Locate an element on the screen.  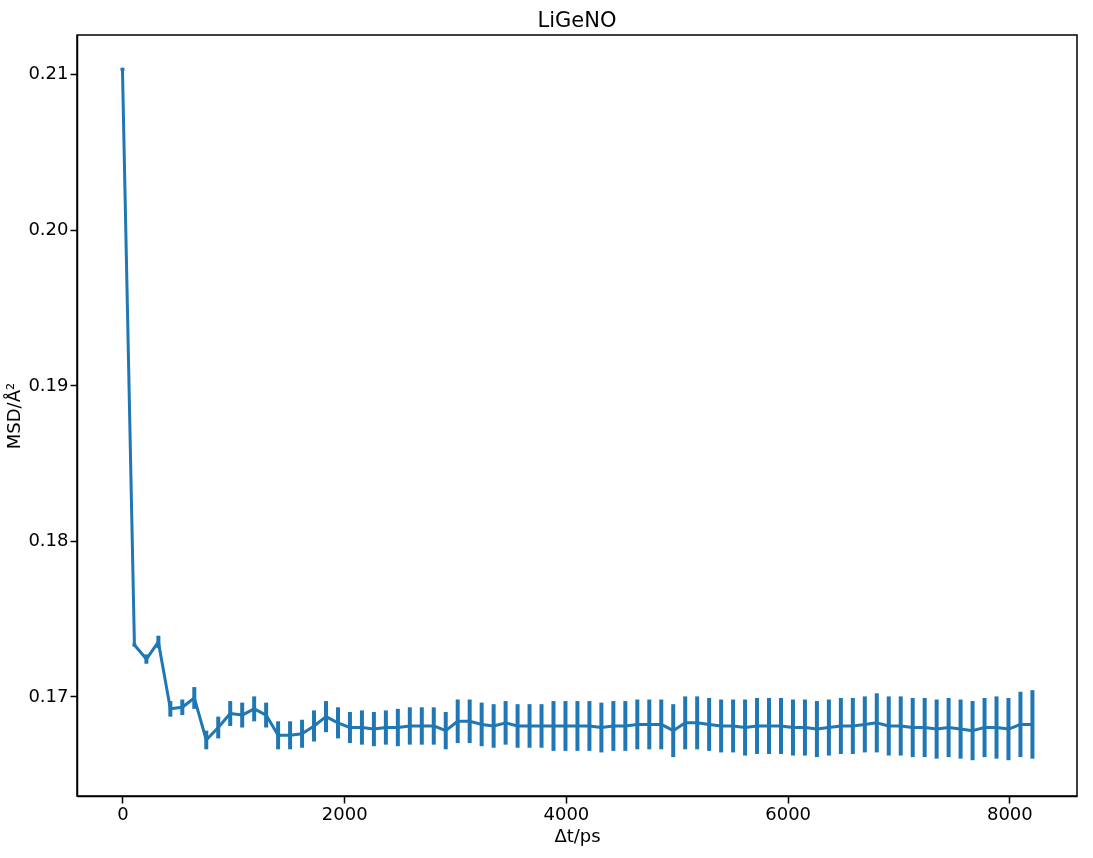
x-tick-label: 6000 is located at coordinates (788, 813).